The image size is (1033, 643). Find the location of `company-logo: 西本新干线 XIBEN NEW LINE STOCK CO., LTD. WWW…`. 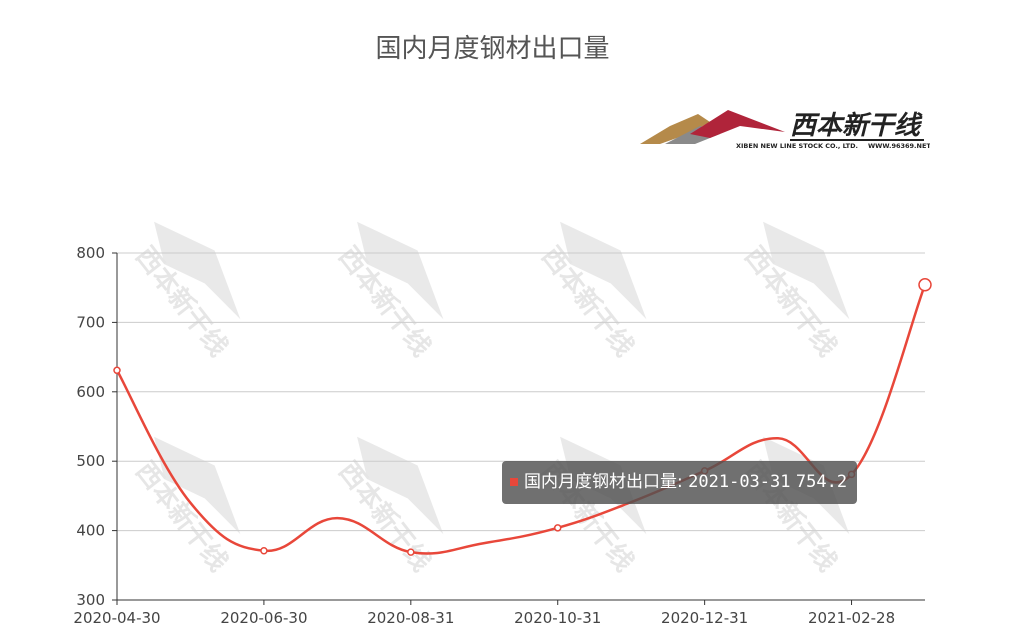

company-logo: 西本新干线 XIBEN NEW LINE STOCK CO., LTD. WWW… is located at coordinates (785, 130).